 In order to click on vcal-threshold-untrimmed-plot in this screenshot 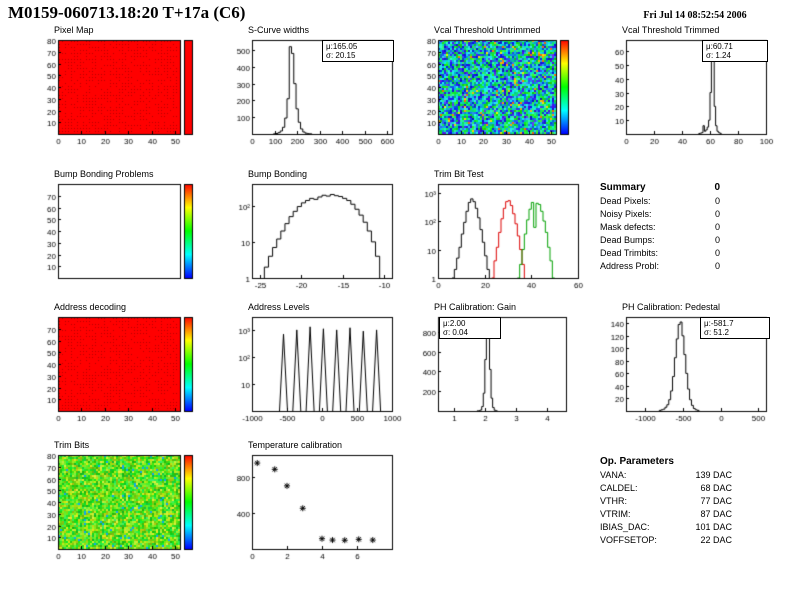, I will do `click(501, 97)`.